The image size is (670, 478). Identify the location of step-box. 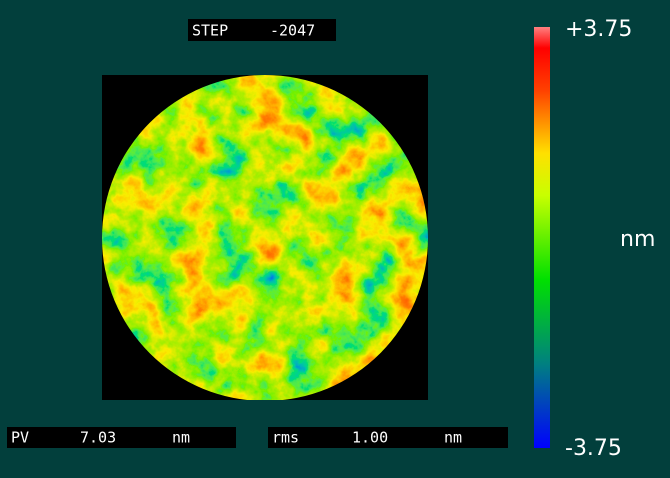
(262, 30).